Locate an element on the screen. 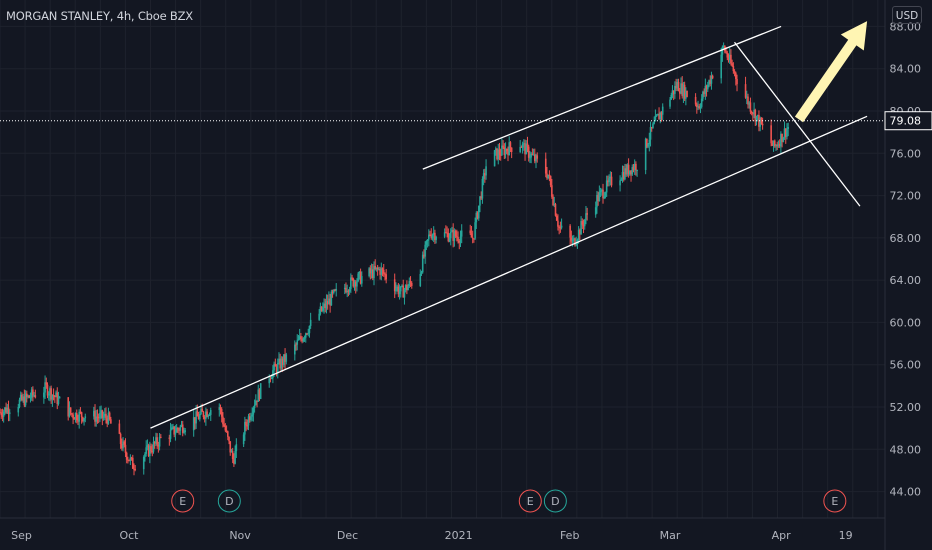 This screenshot has width=932, height=550. last-price-box is located at coordinates (908, 121).